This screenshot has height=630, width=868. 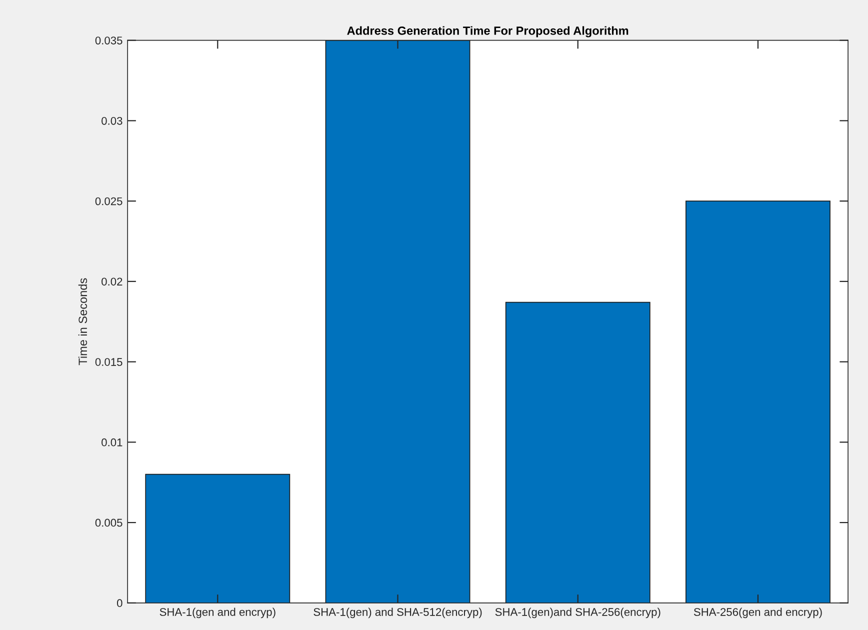 I want to click on chart-title: Address Generation Time For Proposed Algorithm, so click(x=487, y=32).